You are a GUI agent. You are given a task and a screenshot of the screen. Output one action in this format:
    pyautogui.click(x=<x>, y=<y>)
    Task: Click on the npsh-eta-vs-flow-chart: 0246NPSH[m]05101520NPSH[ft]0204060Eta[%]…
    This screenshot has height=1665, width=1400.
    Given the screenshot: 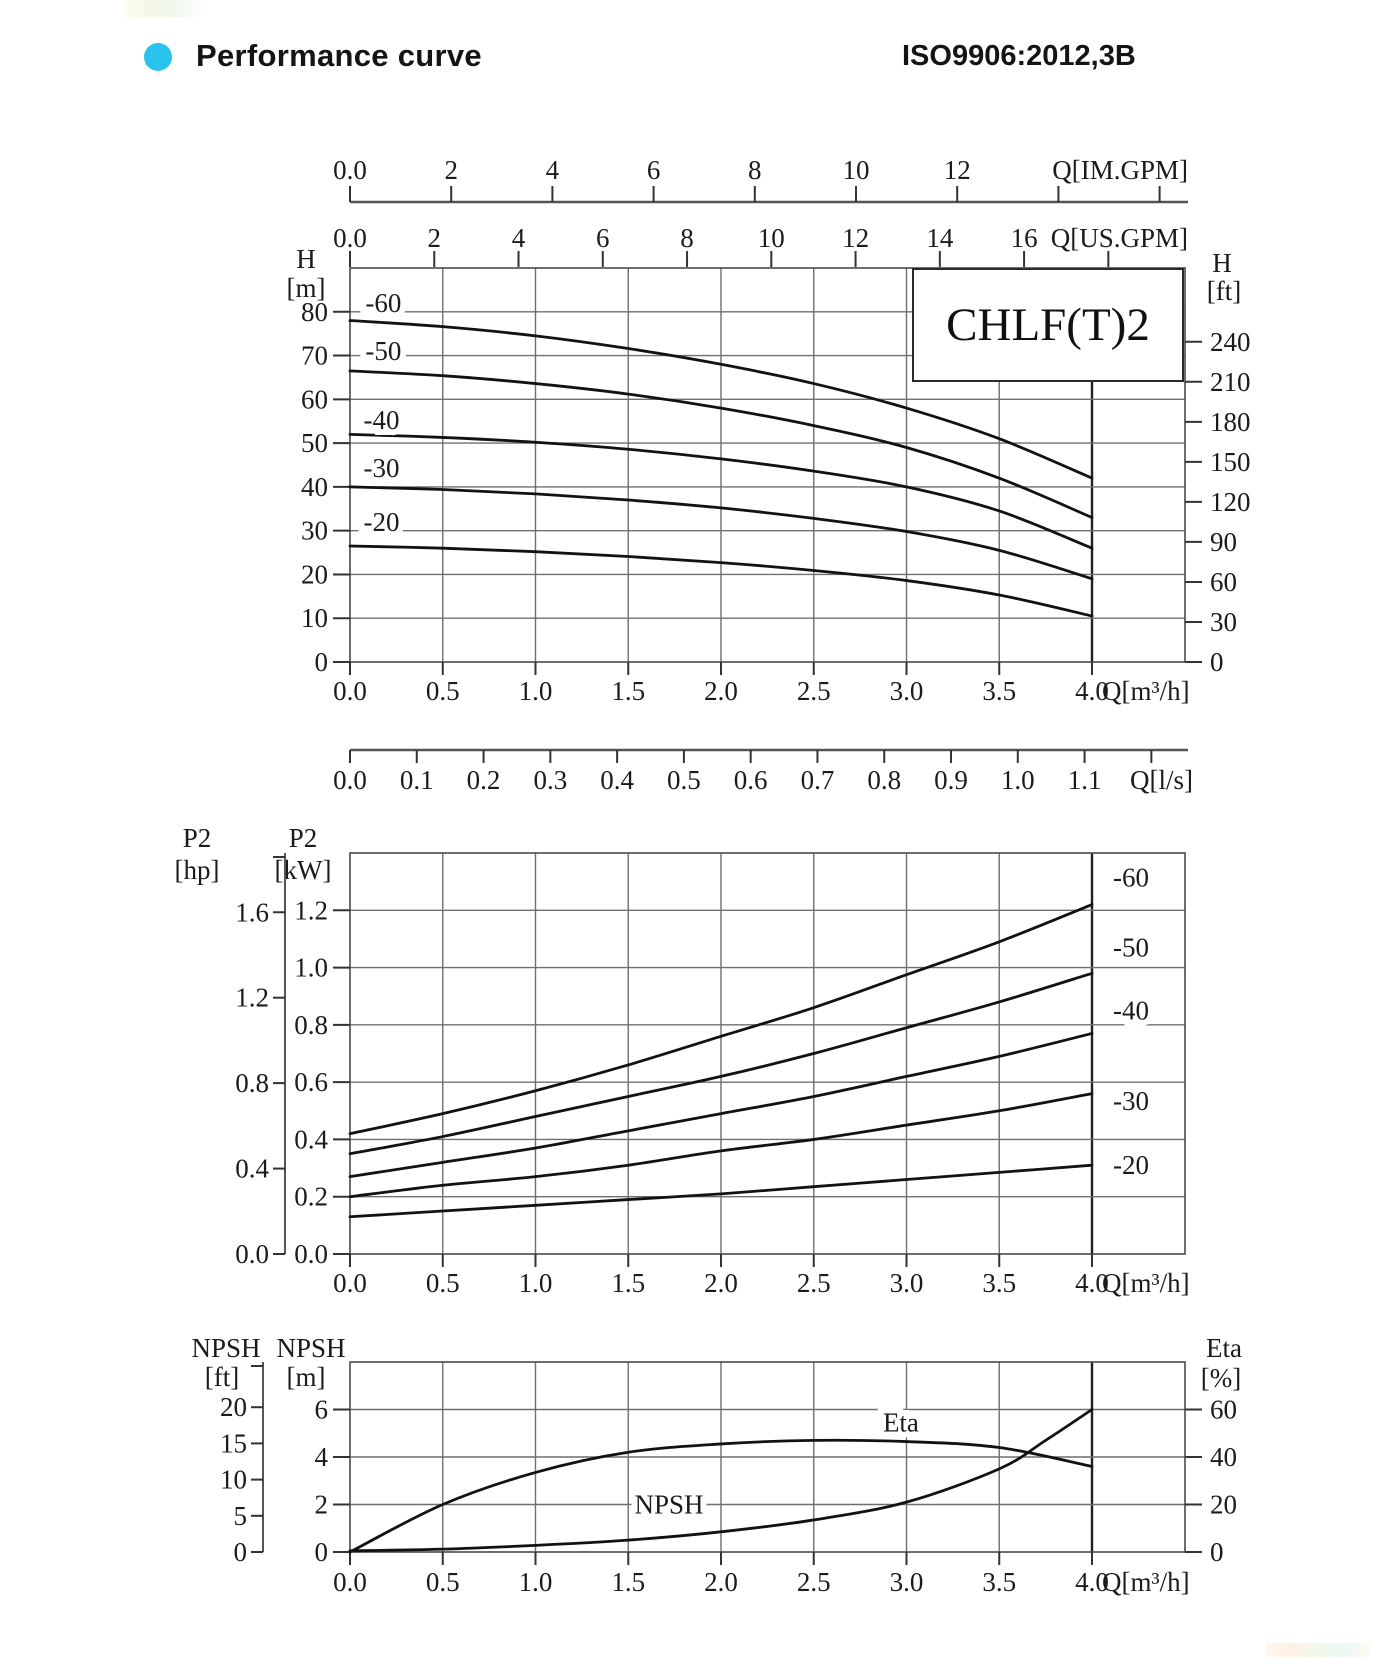 What is the action you would take?
    pyautogui.click(x=716, y=1465)
    